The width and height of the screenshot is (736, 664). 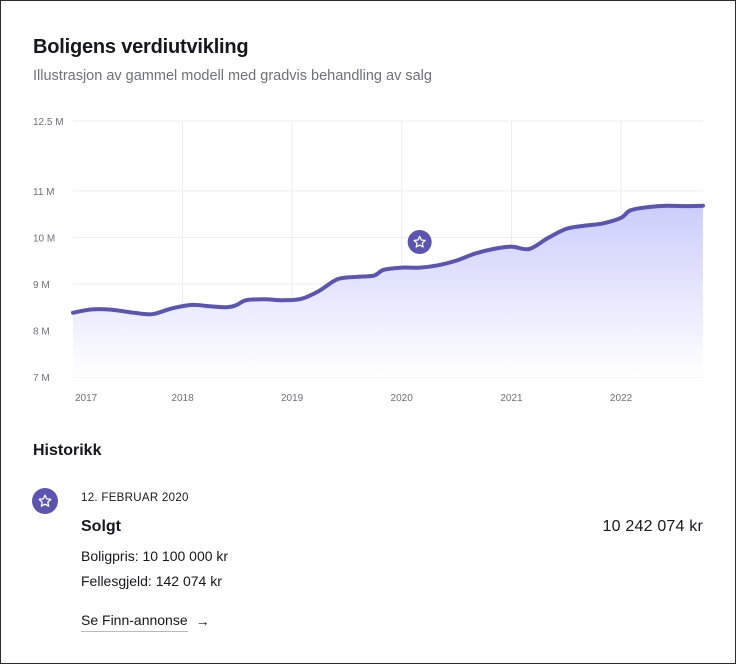 I want to click on history-heading: Historikk, so click(x=67, y=450).